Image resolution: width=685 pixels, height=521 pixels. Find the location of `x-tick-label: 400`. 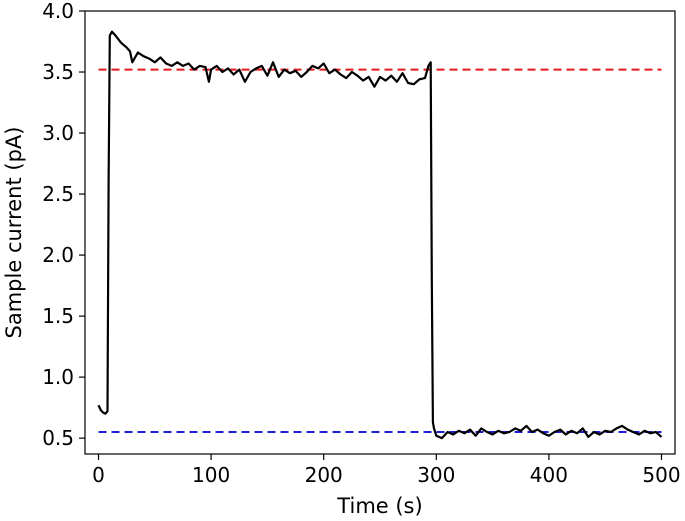

x-tick-label: 400 is located at coordinates (549, 475).